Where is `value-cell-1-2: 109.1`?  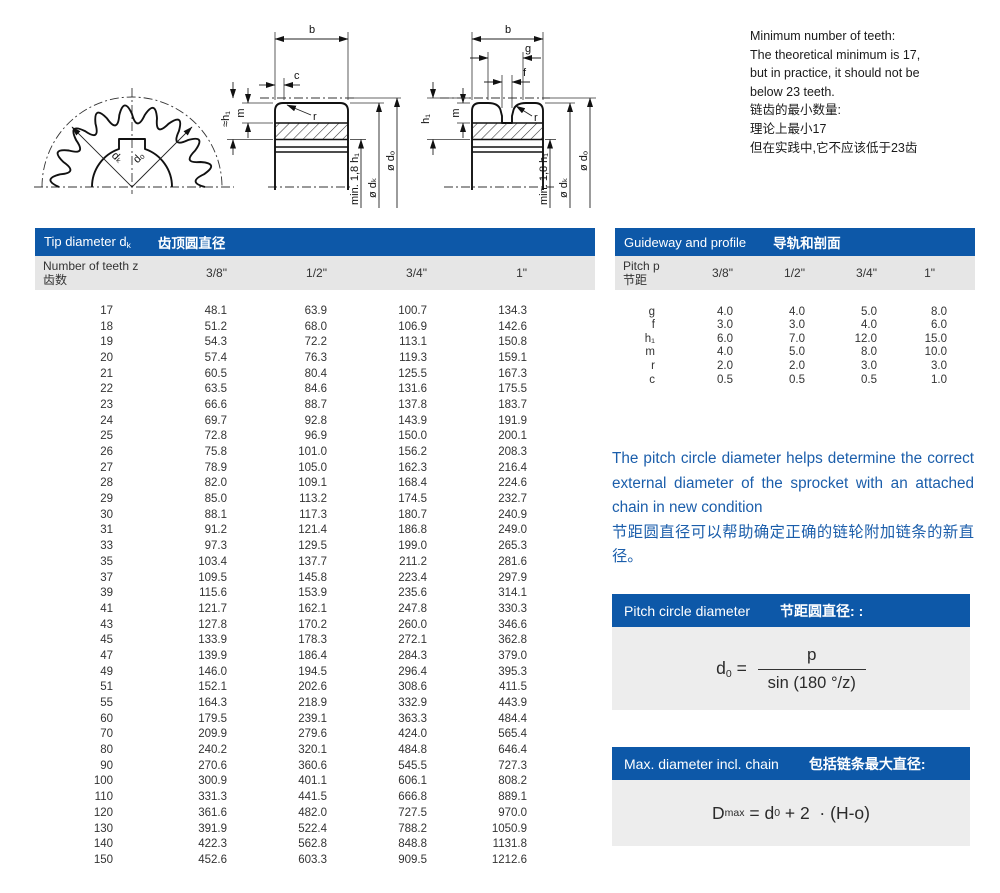 value-cell-1-2: 109.1 is located at coordinates (312, 483).